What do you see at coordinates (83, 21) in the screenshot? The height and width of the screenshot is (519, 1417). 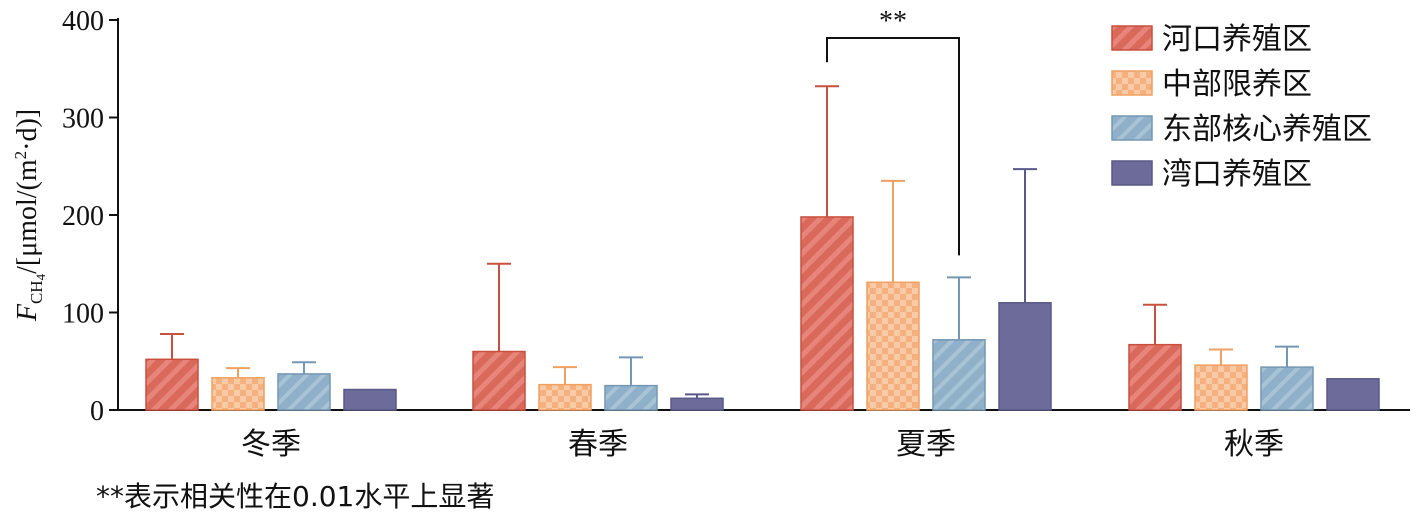 I see `y-tick-label: 400` at bounding box center [83, 21].